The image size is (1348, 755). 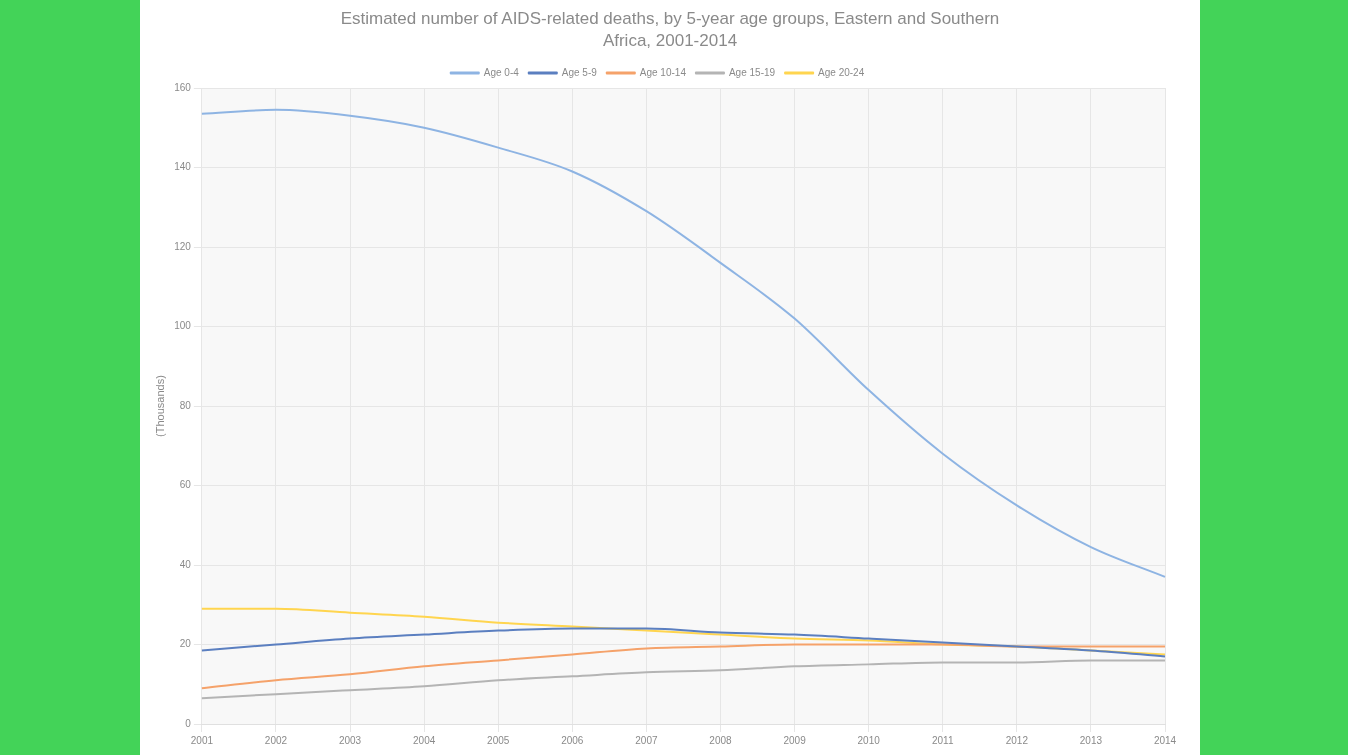 What do you see at coordinates (579, 72) in the screenshot?
I see `legend-label: Age 5-9` at bounding box center [579, 72].